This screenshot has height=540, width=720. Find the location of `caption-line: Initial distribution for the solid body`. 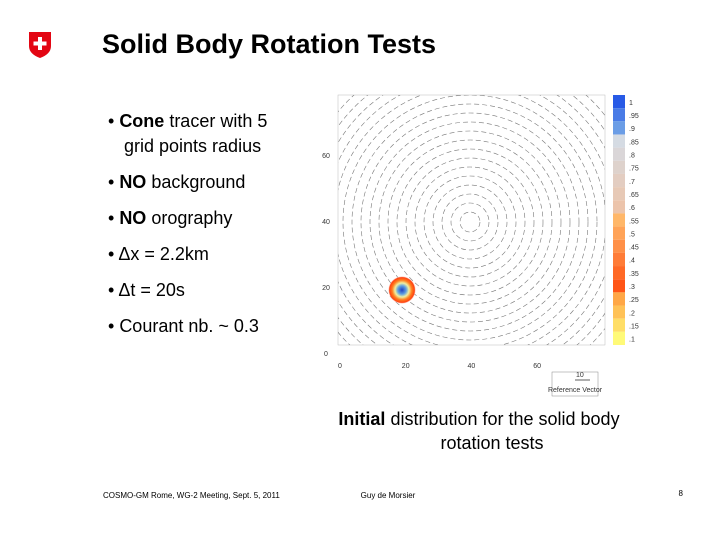

caption-line: Initial distribution for the solid body is located at coordinates (478, 419).